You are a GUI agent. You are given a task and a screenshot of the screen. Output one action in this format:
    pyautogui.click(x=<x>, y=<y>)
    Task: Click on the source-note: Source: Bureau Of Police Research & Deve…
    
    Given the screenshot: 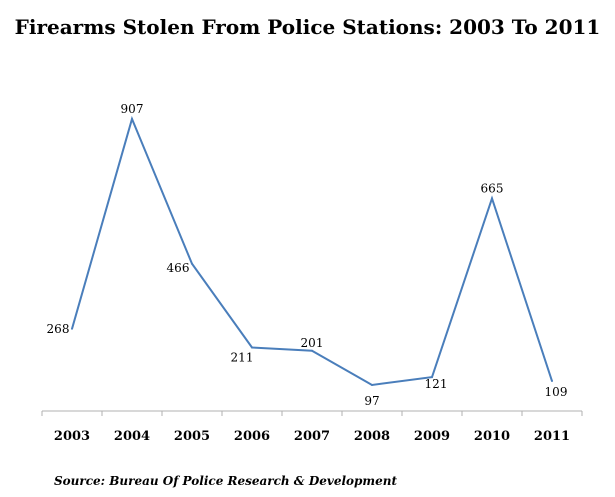 What is the action you would take?
    pyautogui.click(x=226, y=481)
    